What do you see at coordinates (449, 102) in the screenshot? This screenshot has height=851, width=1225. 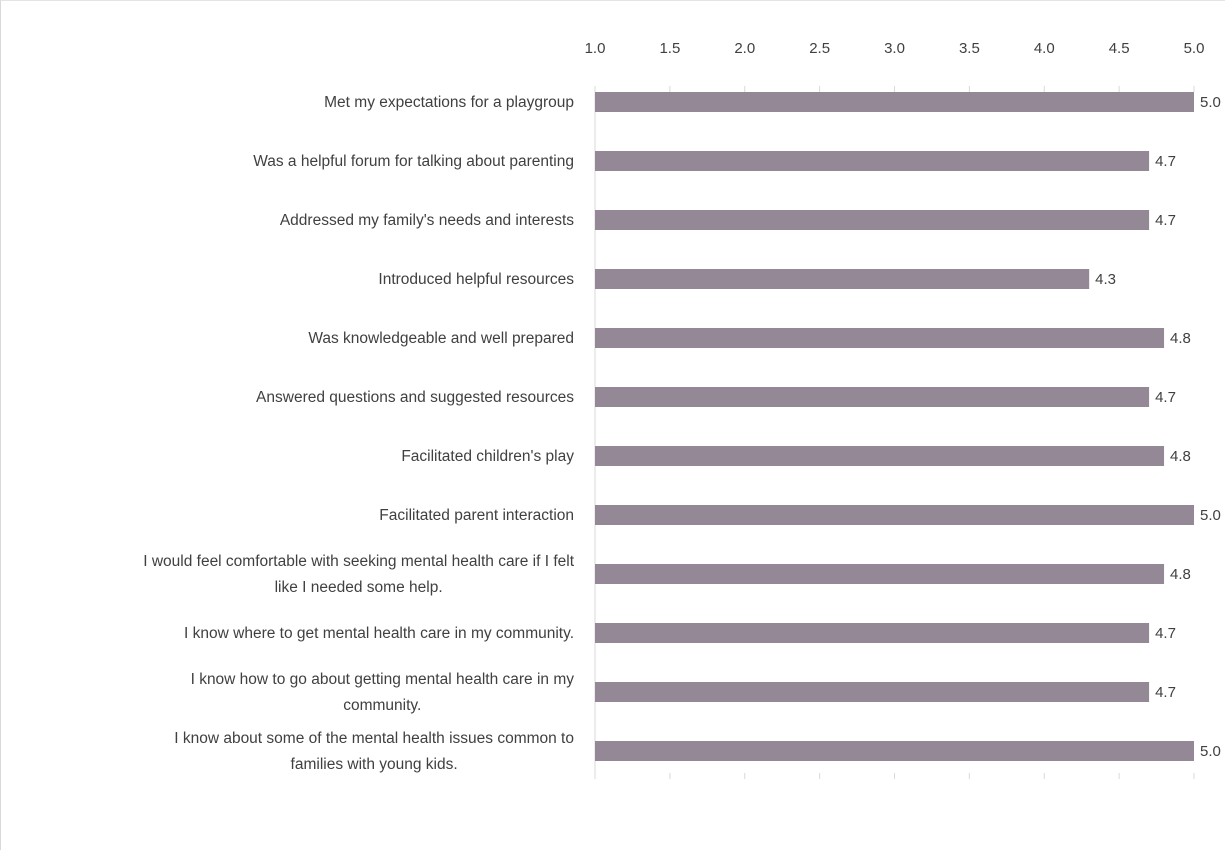 I see `category-label: Met my expectations for a playgroup` at bounding box center [449, 102].